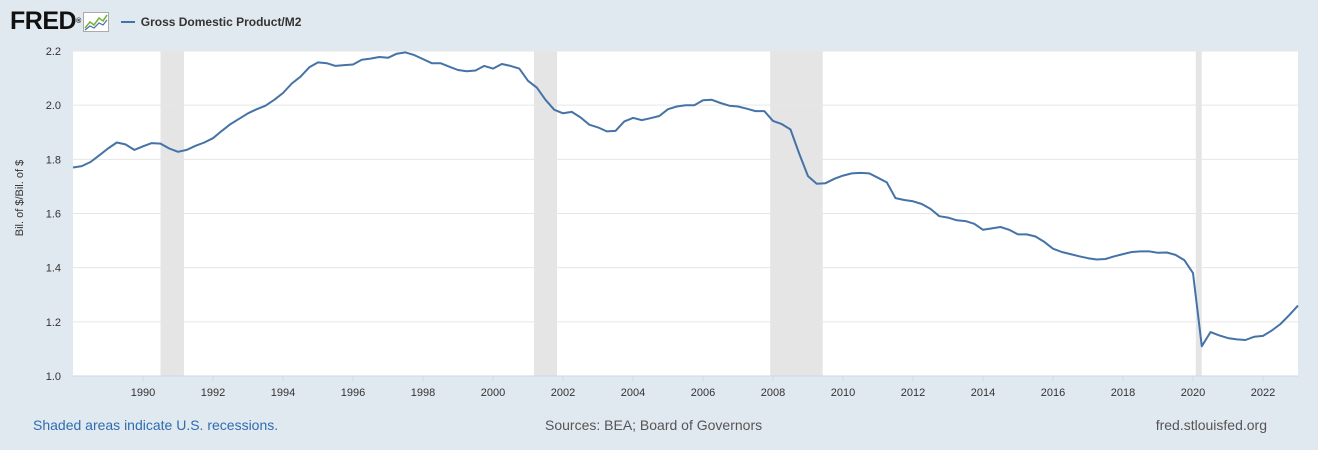 This screenshot has height=450, width=1318. Describe the element at coordinates (633, 393) in the screenshot. I see `x-tick-label: 2004` at that location.